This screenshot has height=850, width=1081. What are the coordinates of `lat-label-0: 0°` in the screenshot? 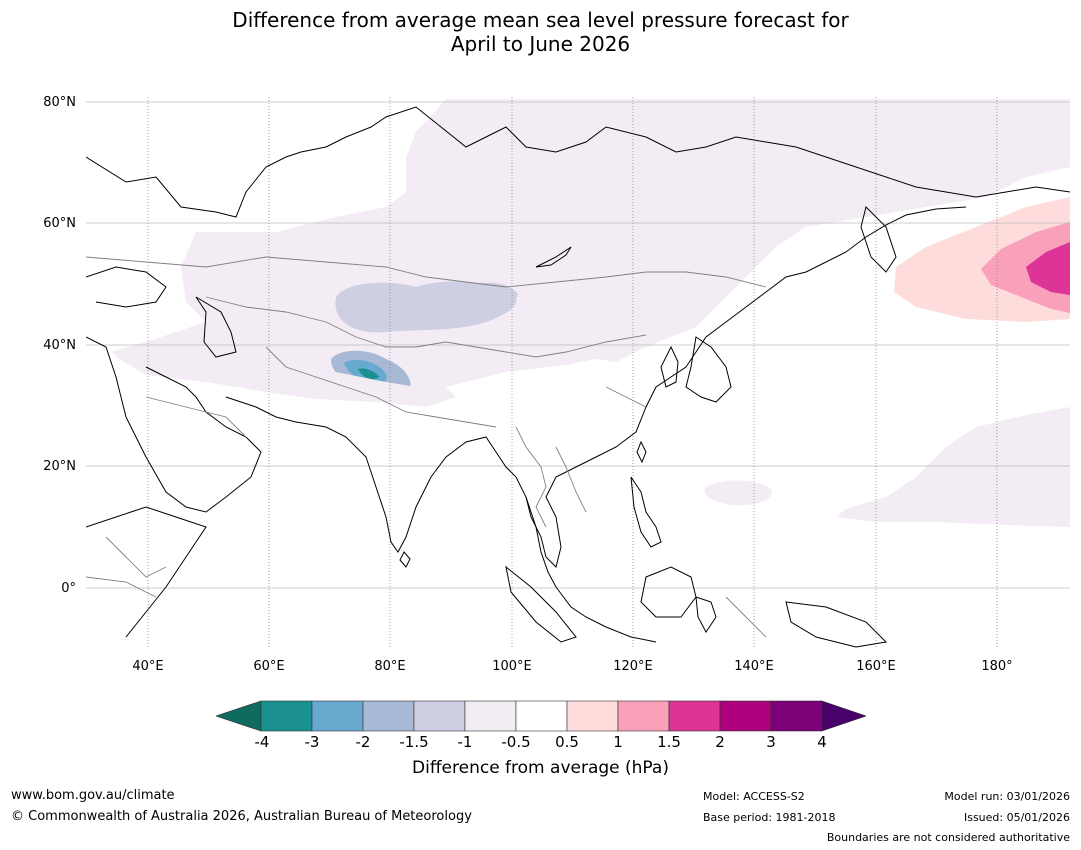 It's located at (68, 588).